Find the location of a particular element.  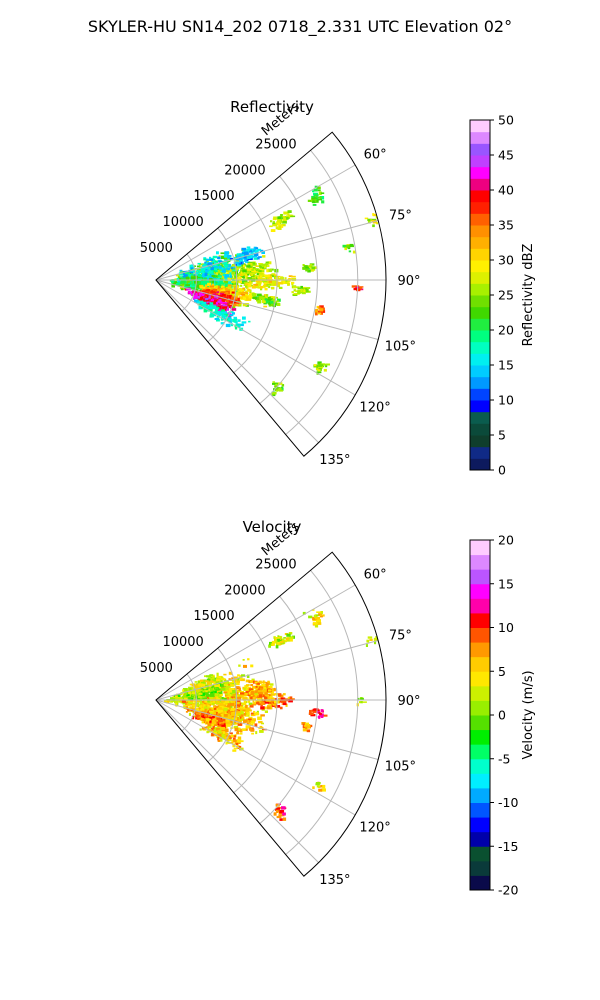

angle-tick-label: 105° is located at coordinates (400, 347).